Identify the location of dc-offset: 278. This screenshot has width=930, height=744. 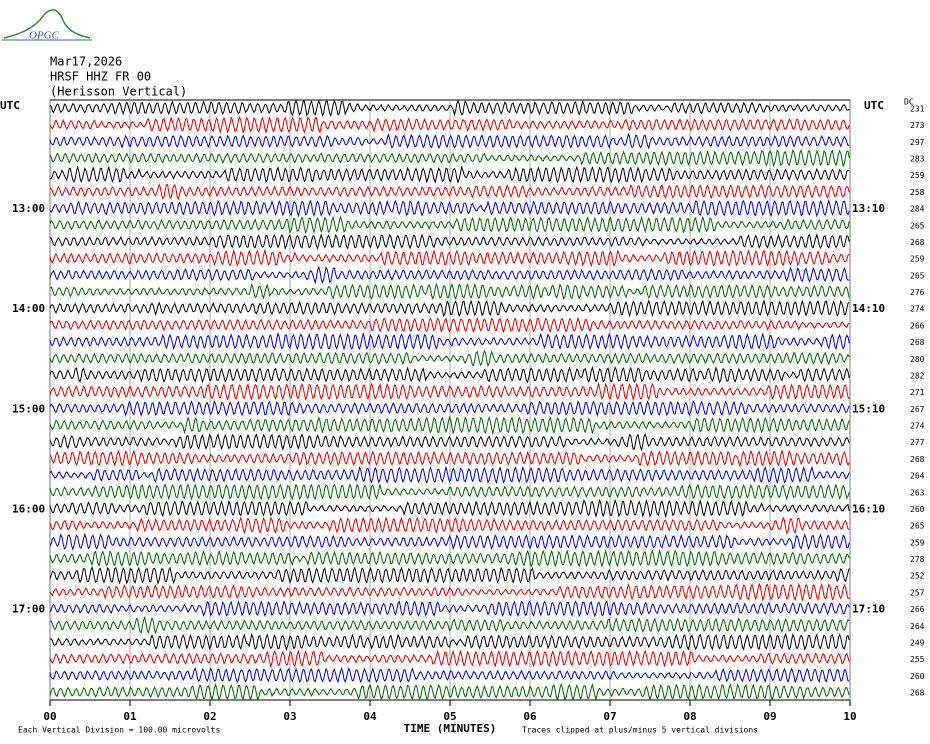
(917, 559).